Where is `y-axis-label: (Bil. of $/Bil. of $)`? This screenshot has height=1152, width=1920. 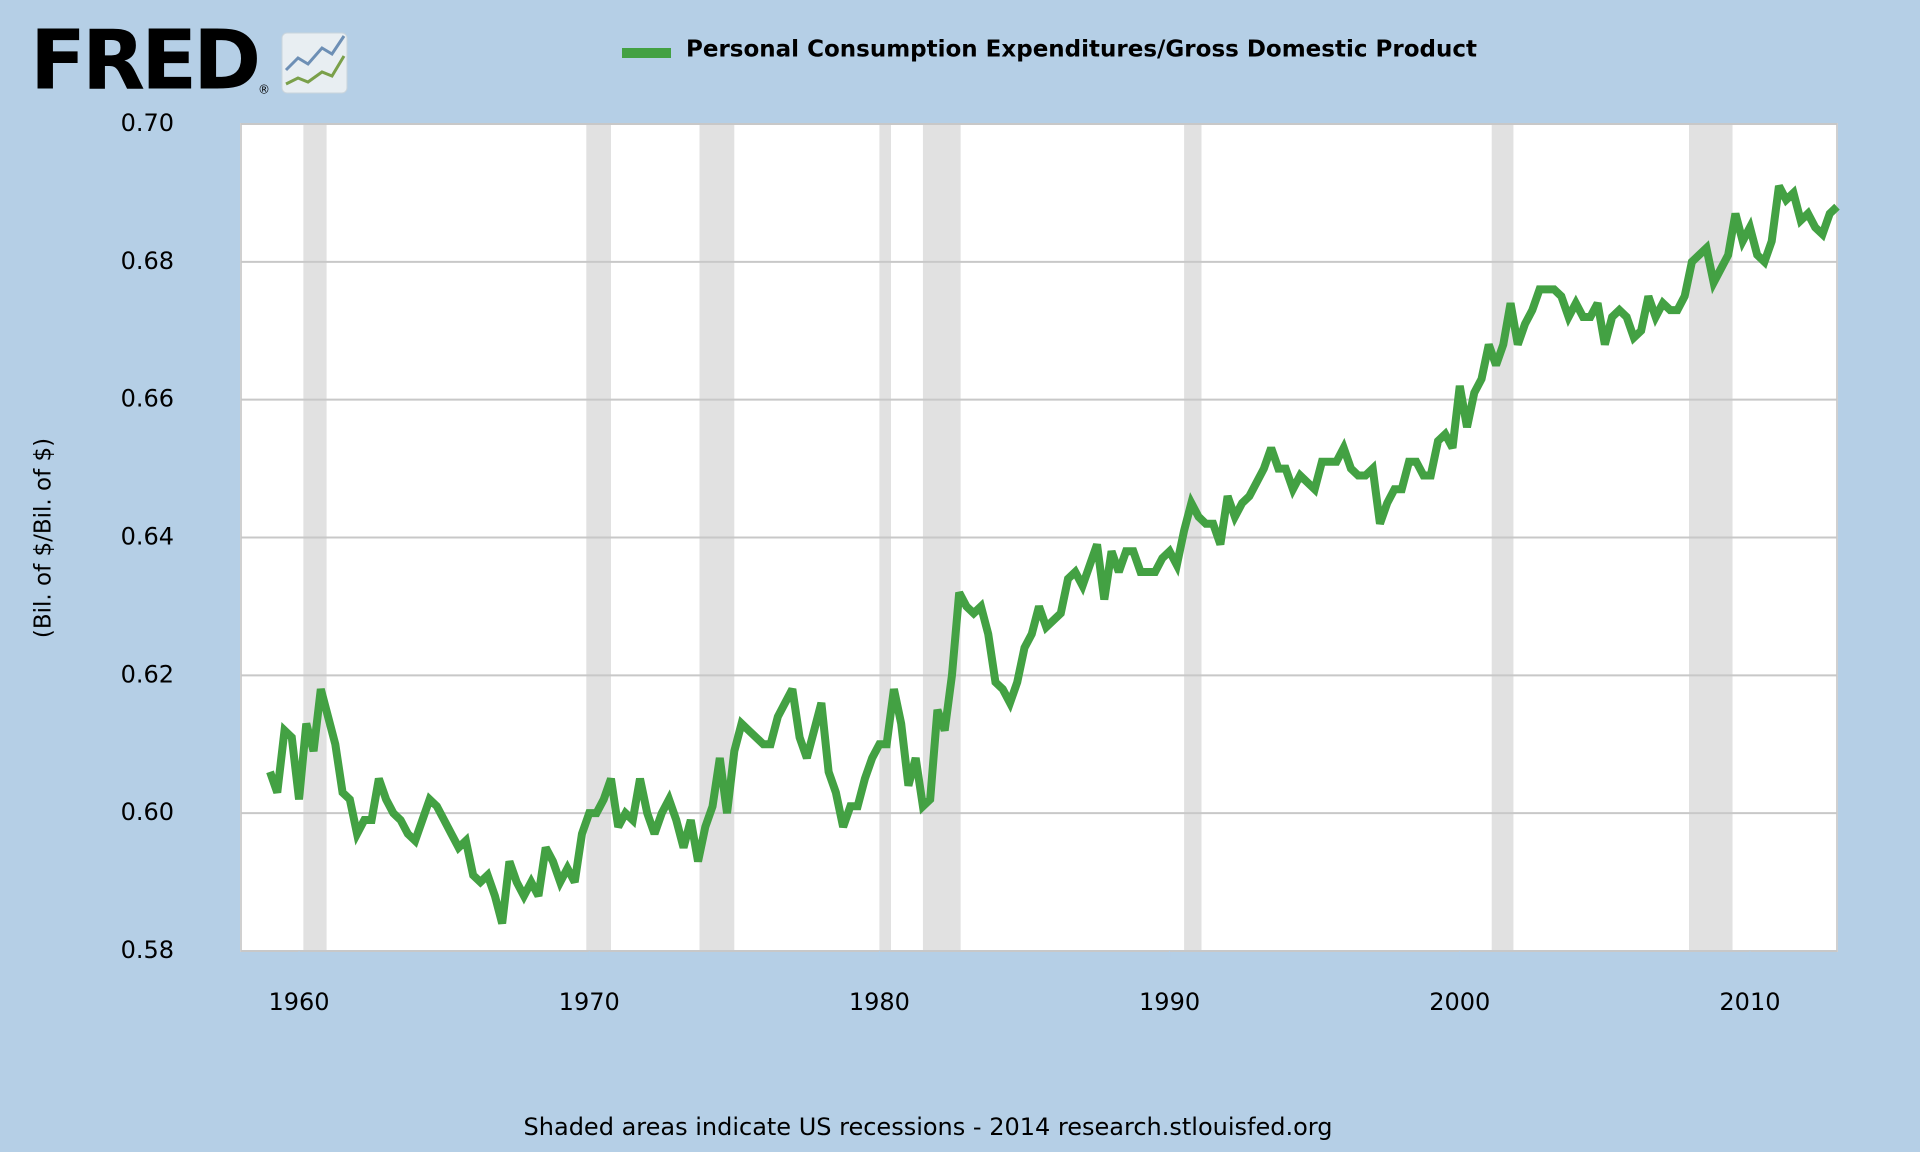 y-axis-label: (Bil. of $/Bil. of $) is located at coordinates (44, 538).